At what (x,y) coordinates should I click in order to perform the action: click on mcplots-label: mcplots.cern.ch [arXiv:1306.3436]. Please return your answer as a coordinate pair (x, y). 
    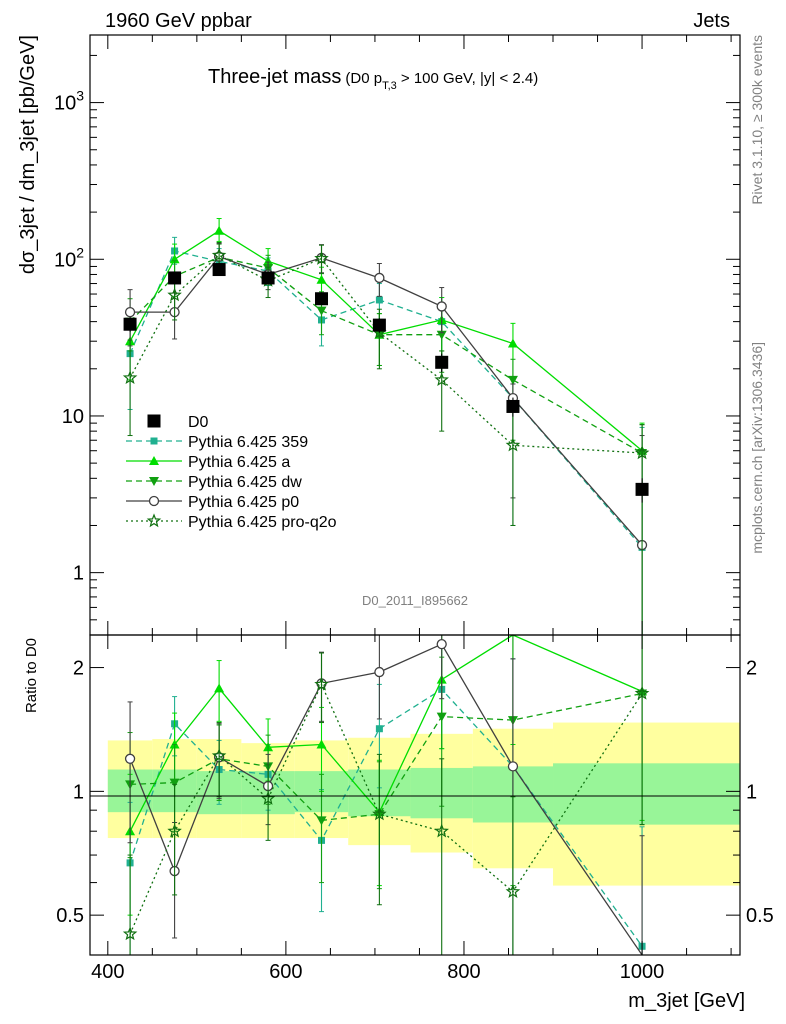
    Looking at the image, I should click on (757, 448).